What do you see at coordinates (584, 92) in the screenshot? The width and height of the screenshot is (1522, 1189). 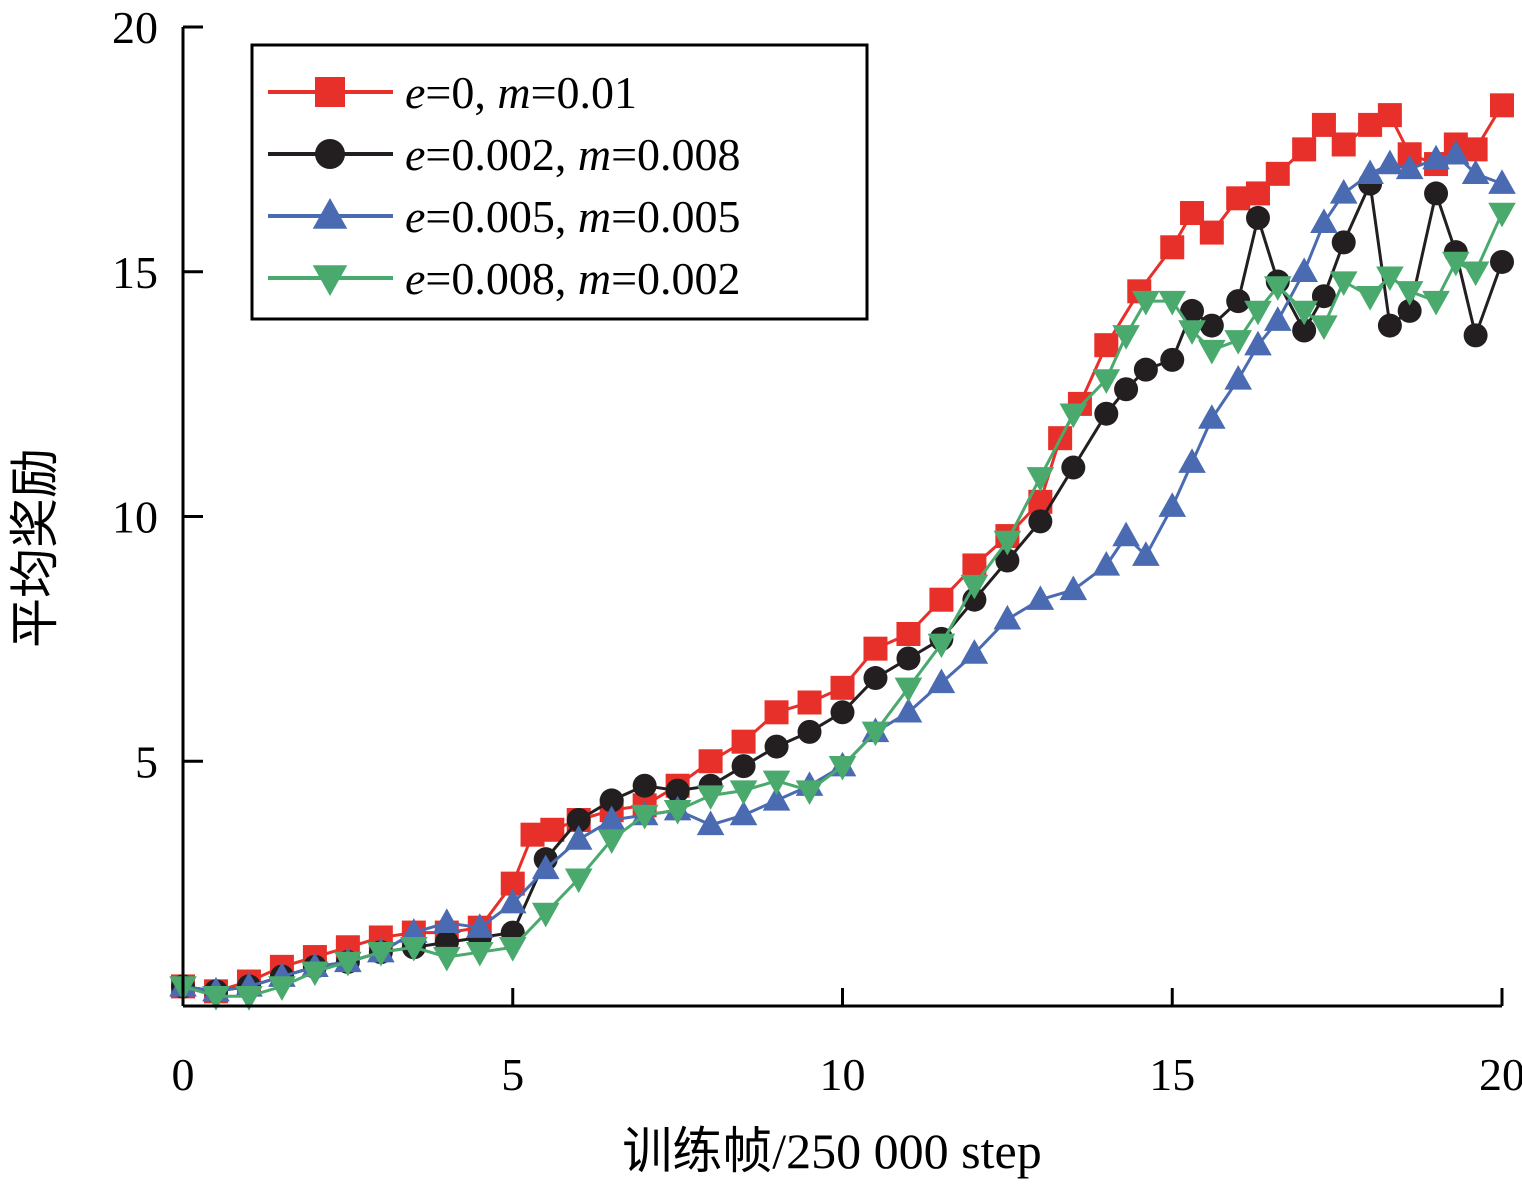 I see `legend-label-part: =0.01` at bounding box center [584, 92].